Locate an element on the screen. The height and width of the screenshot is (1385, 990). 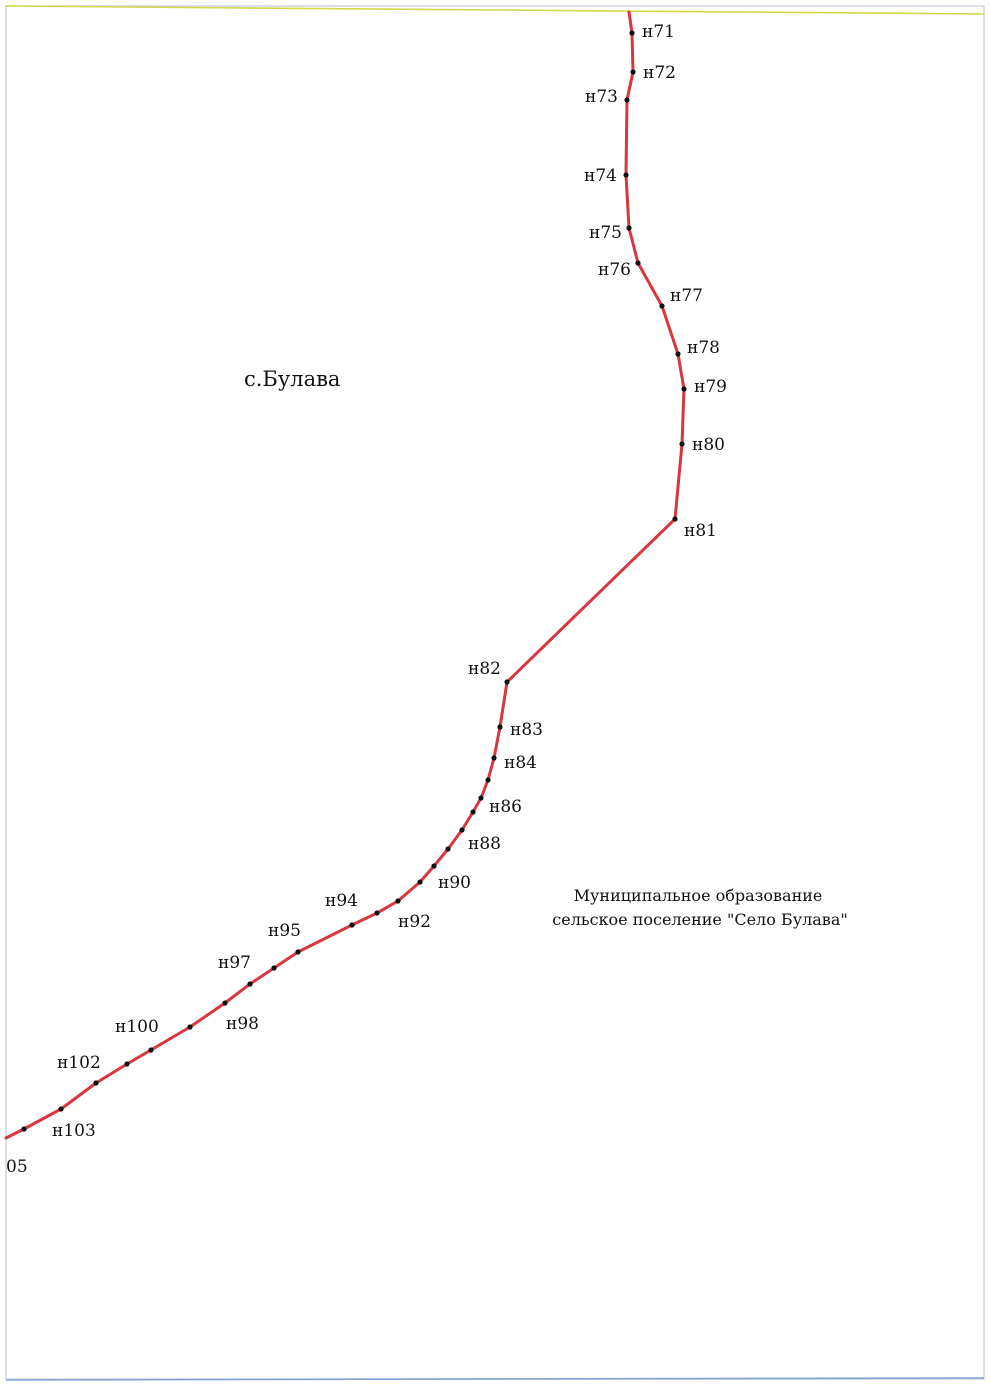
vertex-label: н90 is located at coordinates (454, 883).